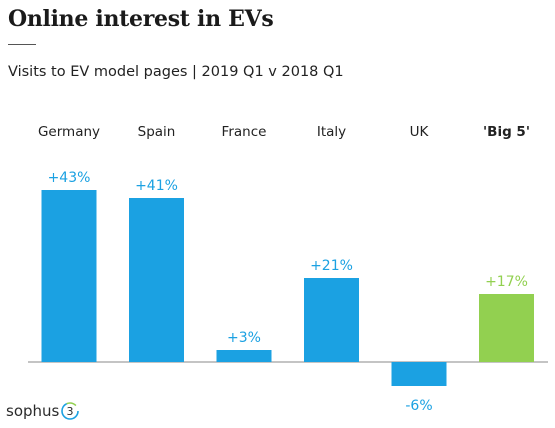 Image resolution: width=555 pixels, height=428 pixels. I want to click on category-label: 'Big 5', so click(506, 132).